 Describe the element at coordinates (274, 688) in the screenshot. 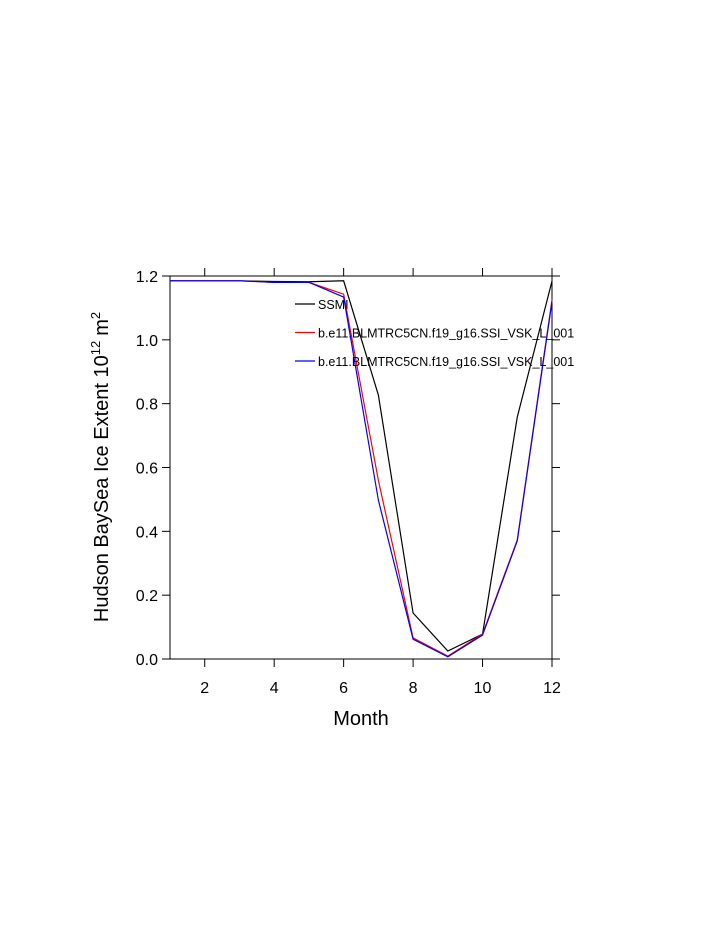

I see `x-tick-label: 4` at that location.